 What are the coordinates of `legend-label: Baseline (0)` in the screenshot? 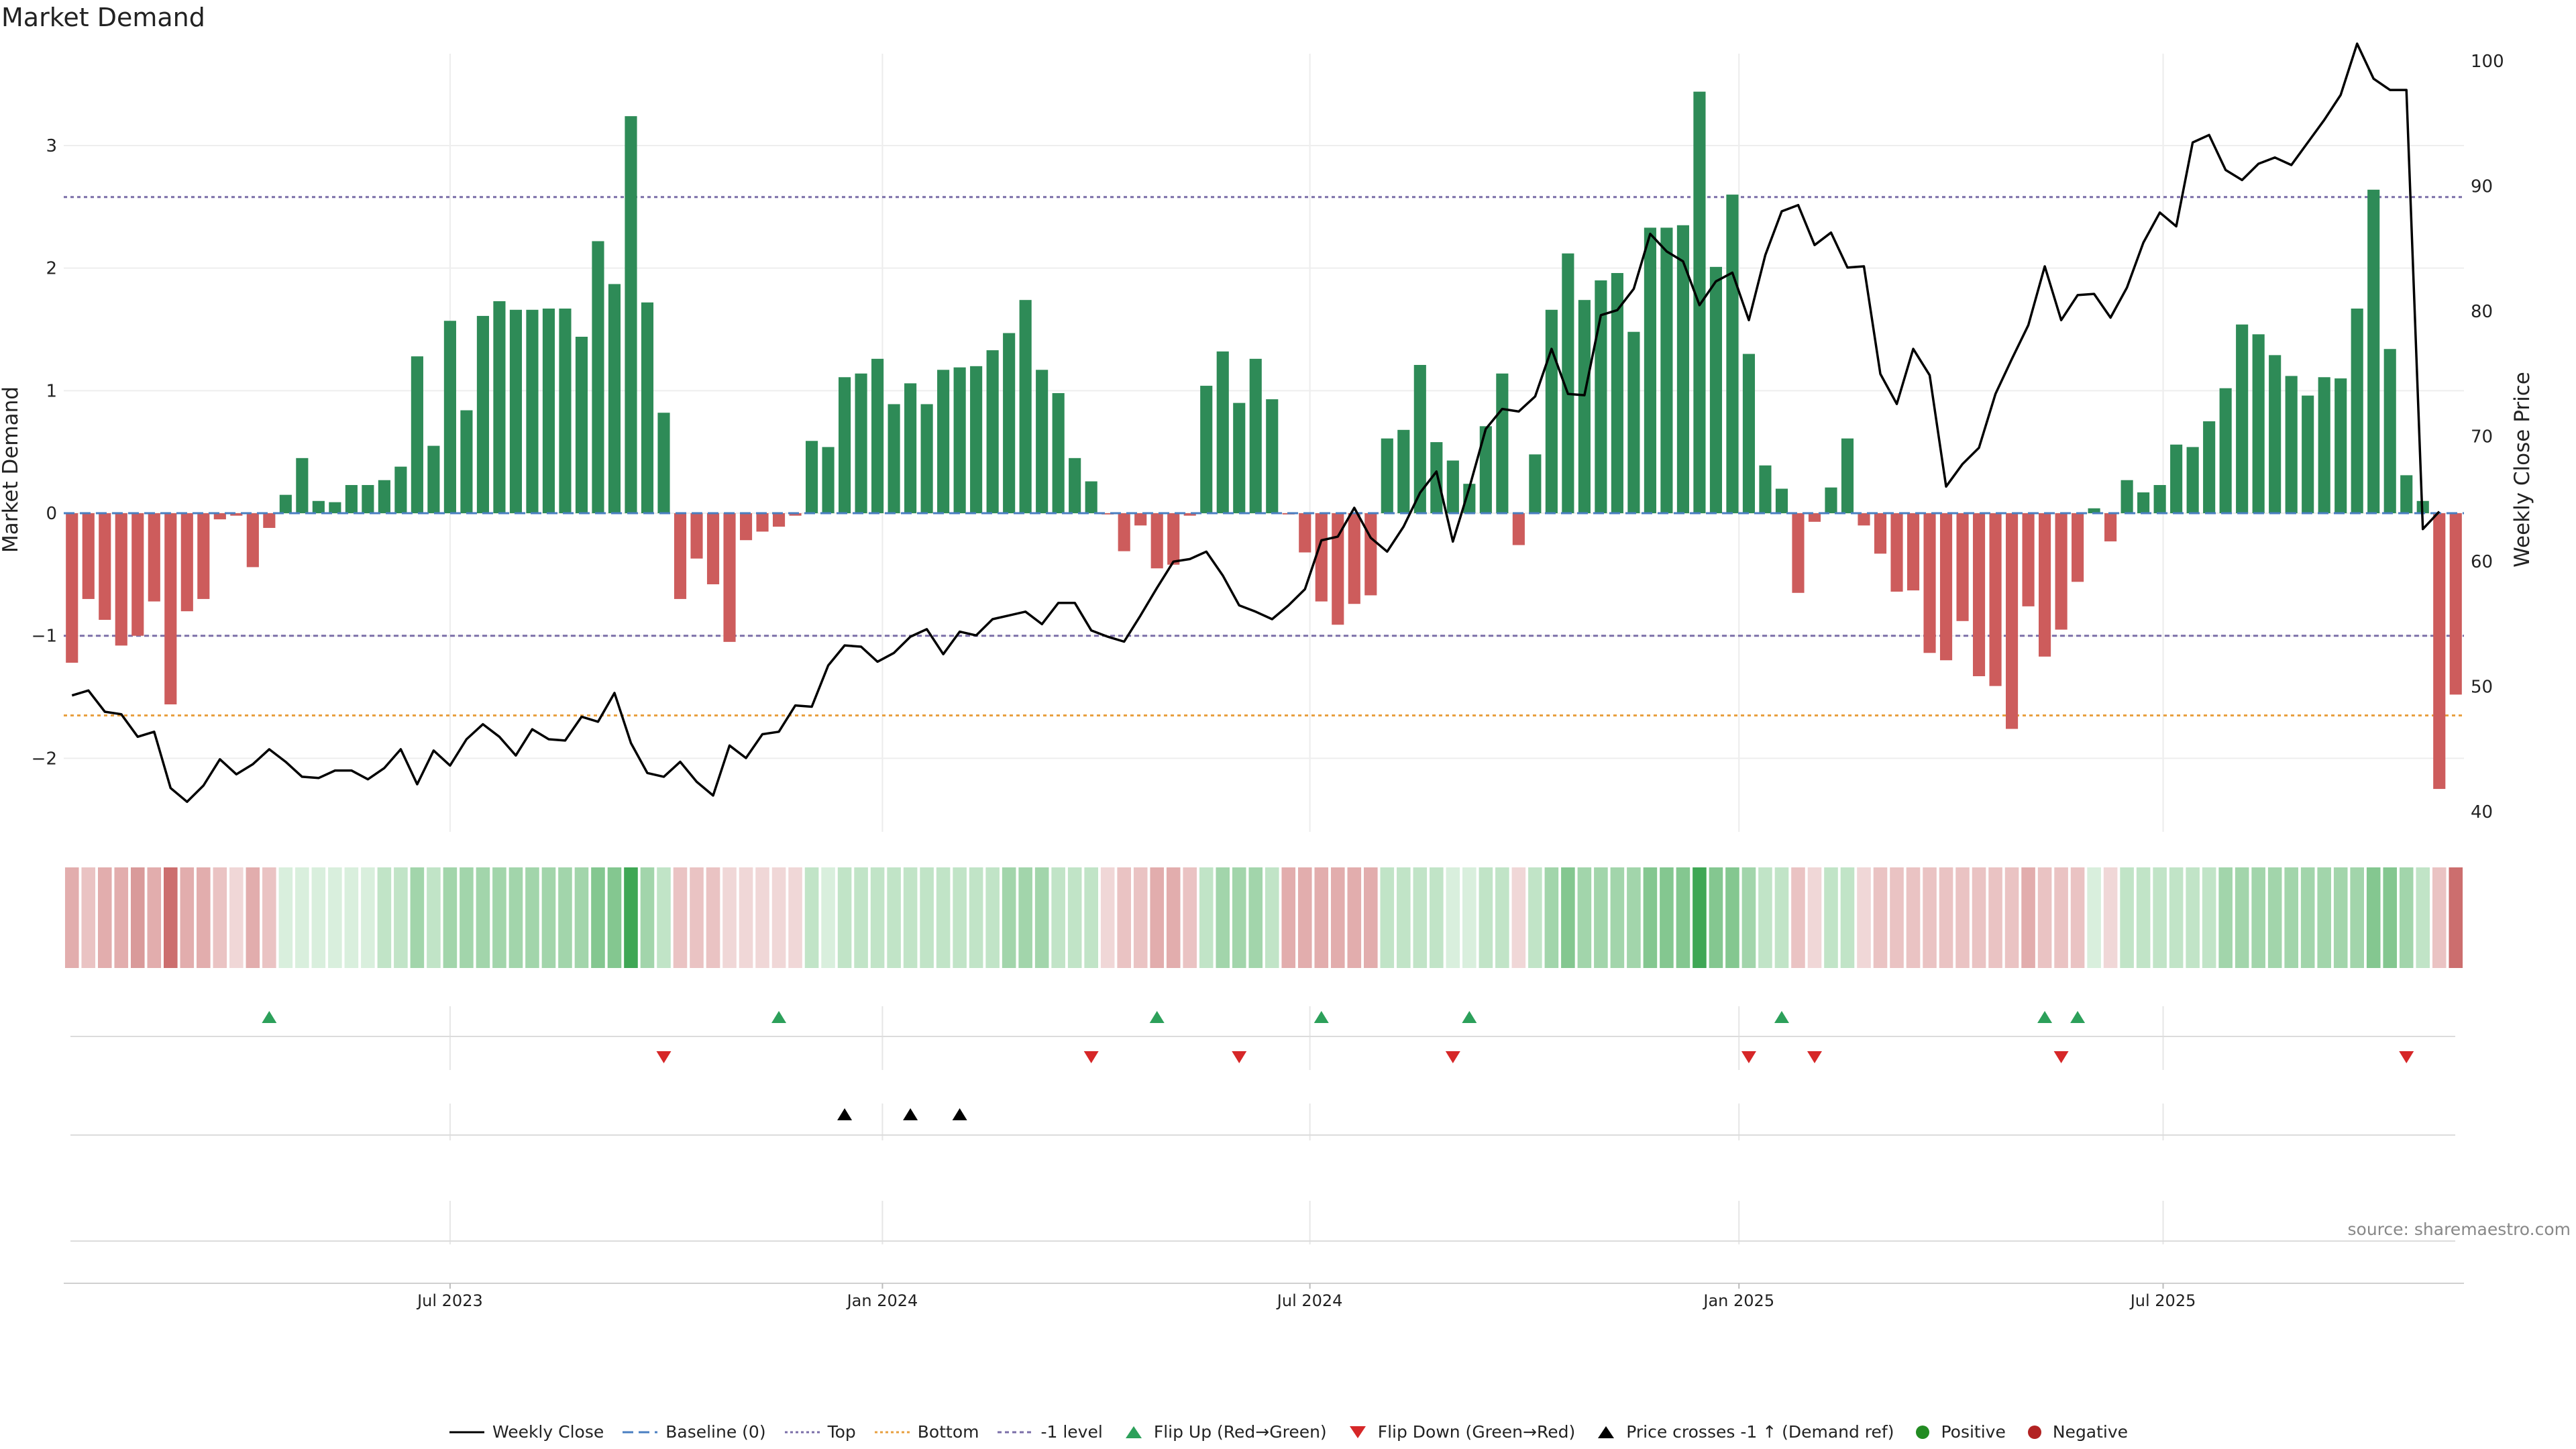 It's located at (715, 1432).